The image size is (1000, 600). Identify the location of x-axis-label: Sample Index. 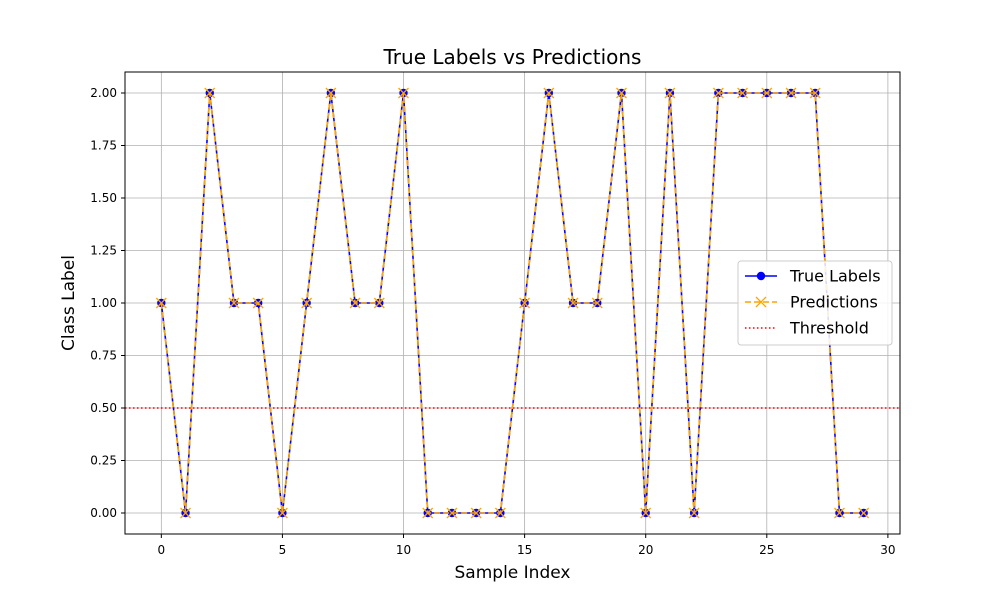
(513, 573).